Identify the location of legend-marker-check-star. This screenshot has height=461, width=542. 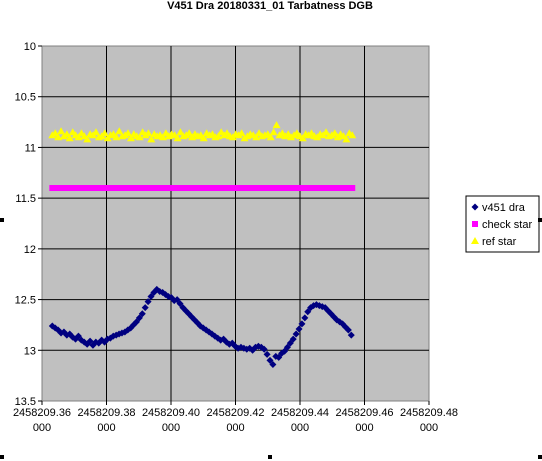
(475, 224).